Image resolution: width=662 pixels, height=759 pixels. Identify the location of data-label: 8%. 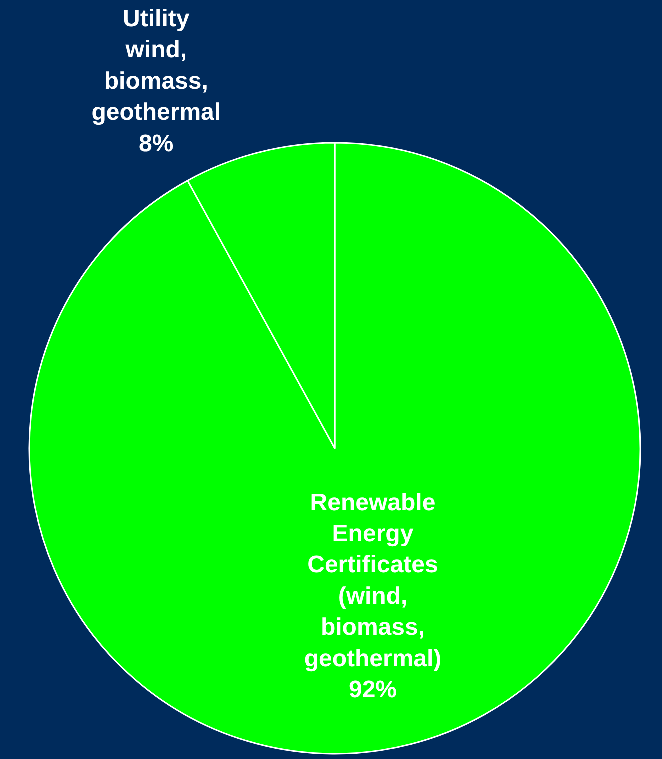
(156, 144).